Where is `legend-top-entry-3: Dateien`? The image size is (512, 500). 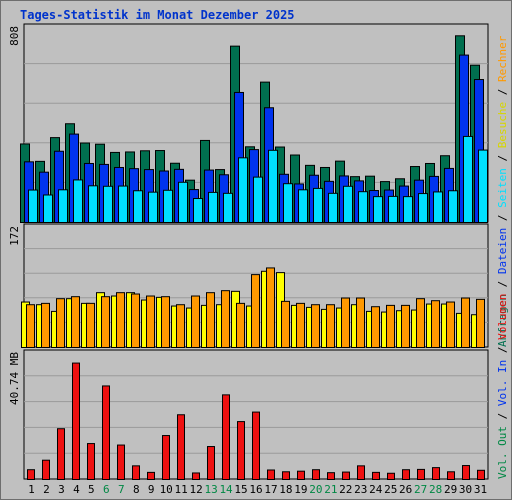
legend-top-entry-3: Dateien is located at coordinates (502, 251).